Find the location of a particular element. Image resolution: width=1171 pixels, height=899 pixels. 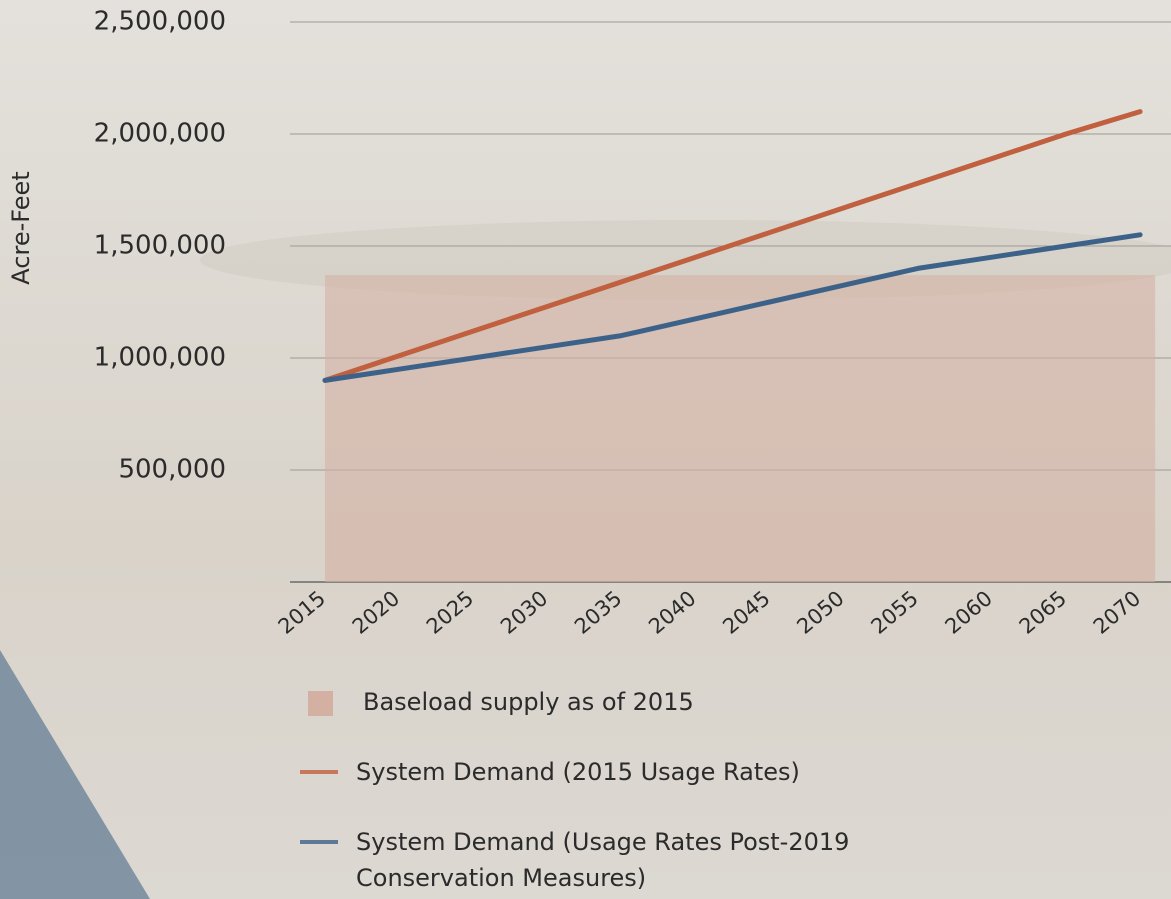

legend-item: Baseload supply as of 2015 is located at coordinates (610, 702).